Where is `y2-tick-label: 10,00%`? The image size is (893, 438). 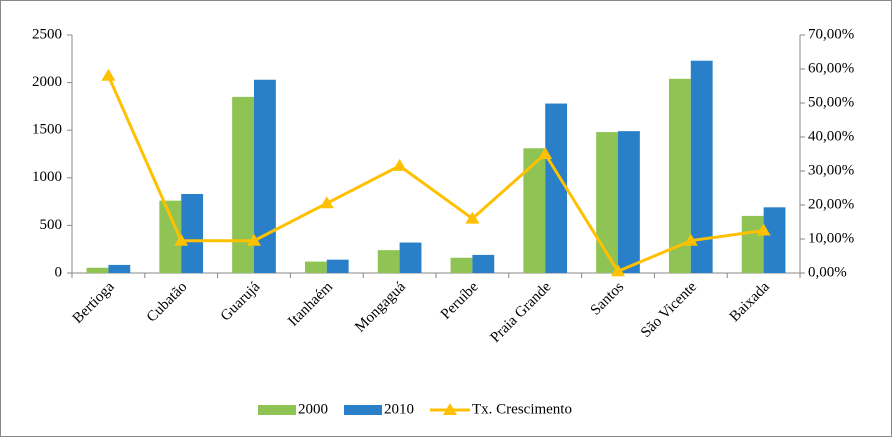
y2-tick-label: 10,00% is located at coordinates (831, 238).